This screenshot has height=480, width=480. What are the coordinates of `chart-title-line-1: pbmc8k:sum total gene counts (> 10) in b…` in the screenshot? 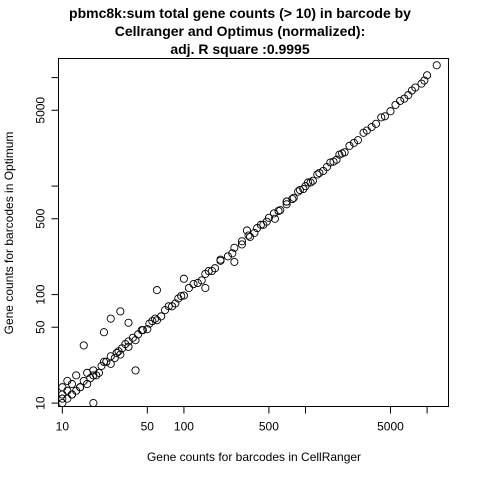 It's located at (240, 13).